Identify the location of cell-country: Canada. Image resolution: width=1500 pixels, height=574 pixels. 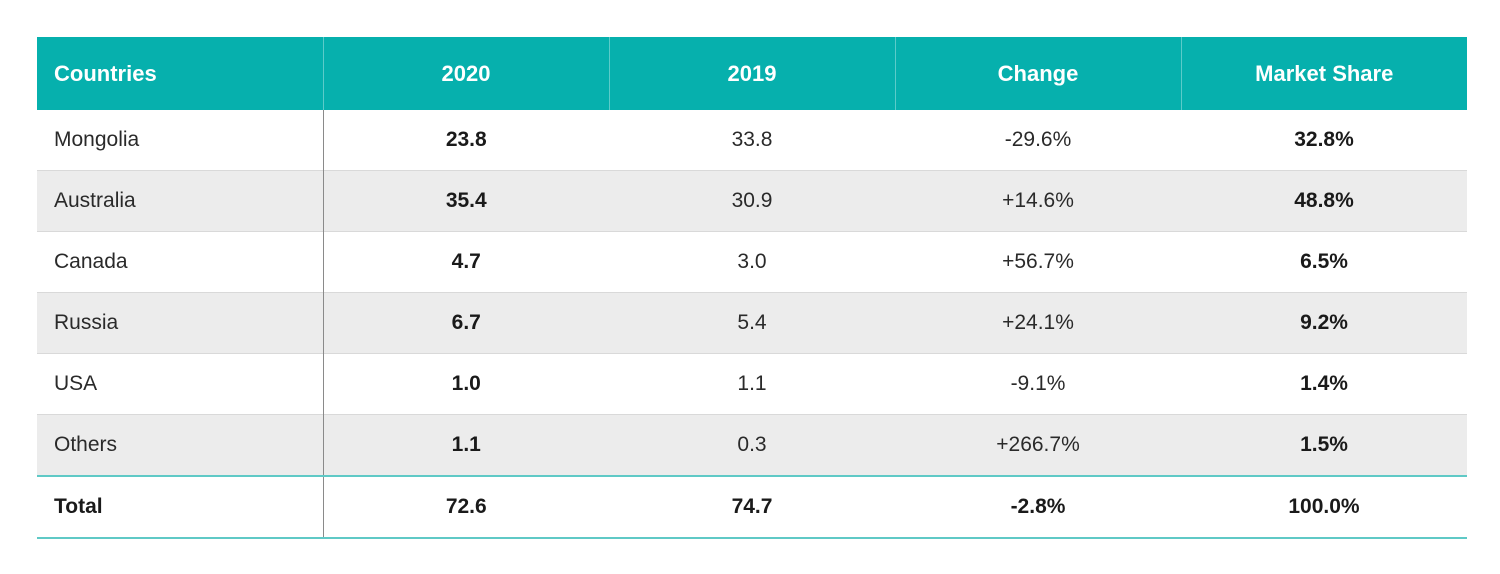
(180, 262).